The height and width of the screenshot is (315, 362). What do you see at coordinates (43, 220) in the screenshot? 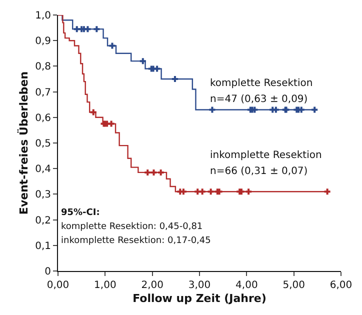
I see `y-tick-label: 0,2` at bounding box center [43, 220].